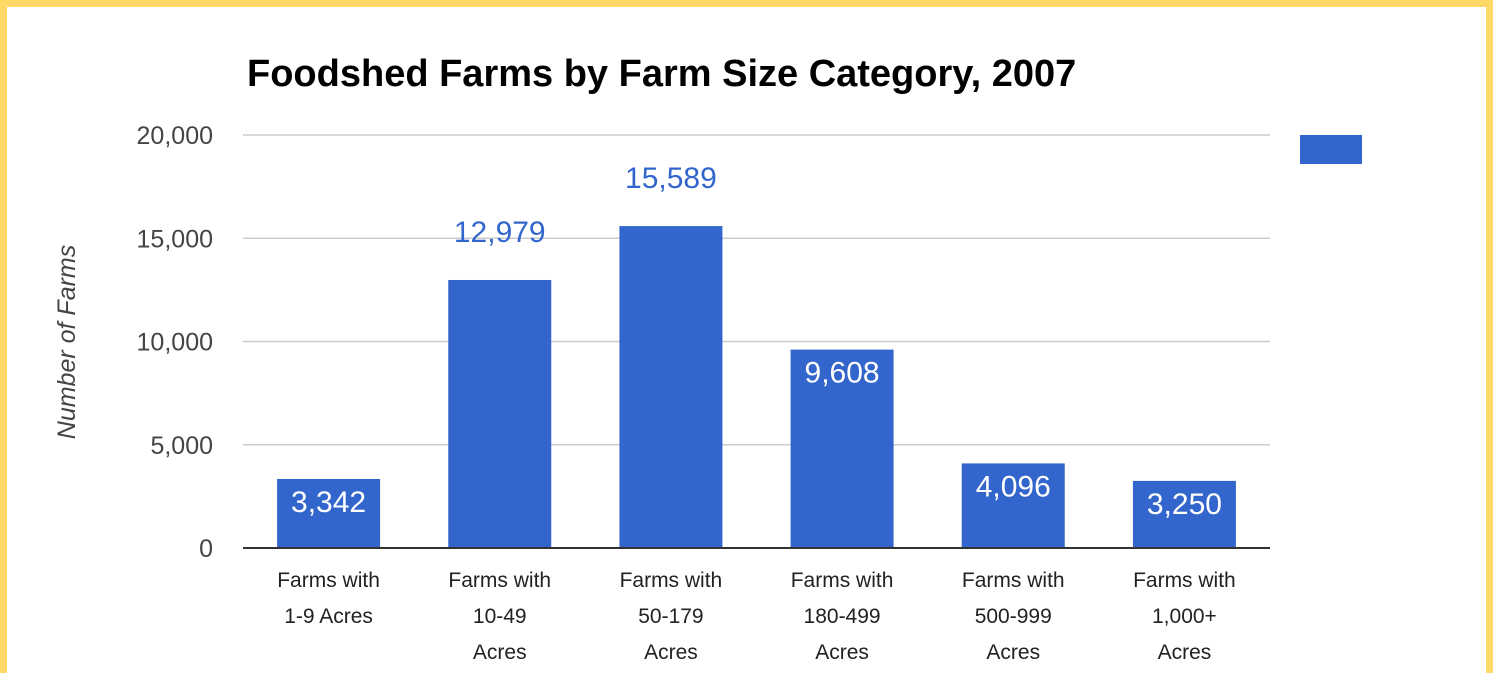 The width and height of the screenshot is (1493, 673). I want to click on y-tick-label: 0, so click(206, 549).